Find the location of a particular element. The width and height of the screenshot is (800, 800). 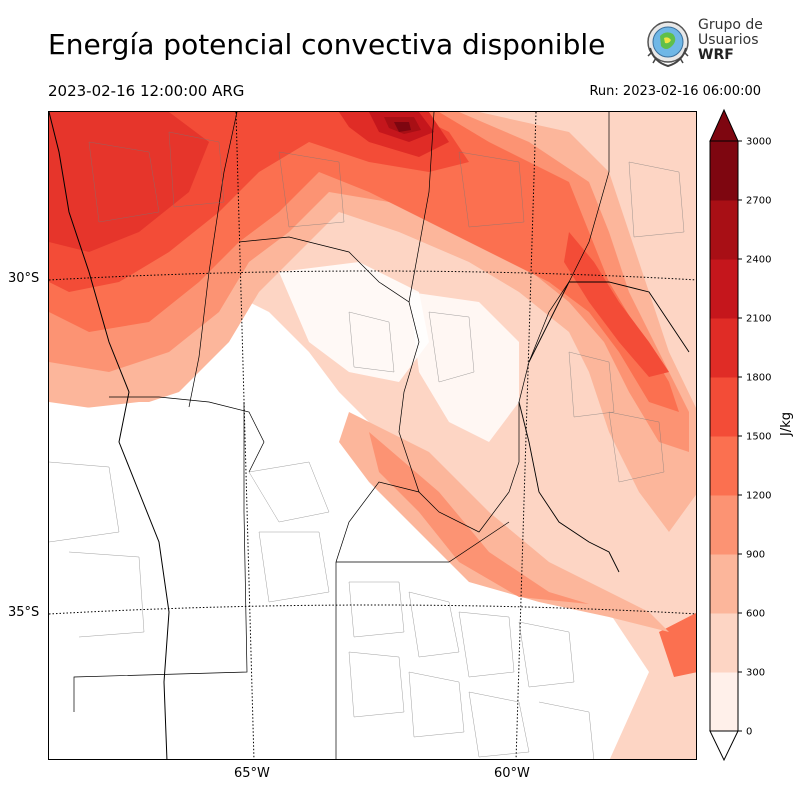

lon-label-65w: 65°W is located at coordinates (252, 773).